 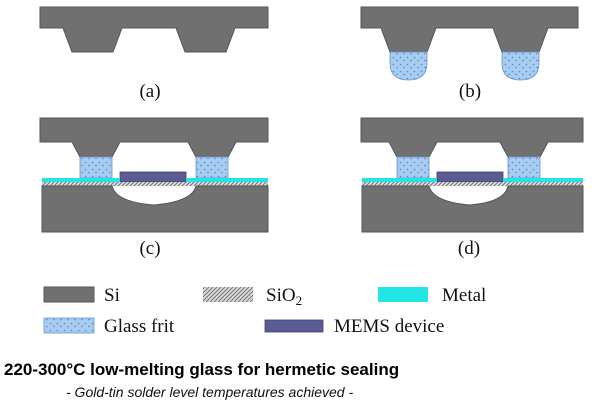 What do you see at coordinates (112, 295) in the screenshot?
I see `legend-label-si: Si` at bounding box center [112, 295].